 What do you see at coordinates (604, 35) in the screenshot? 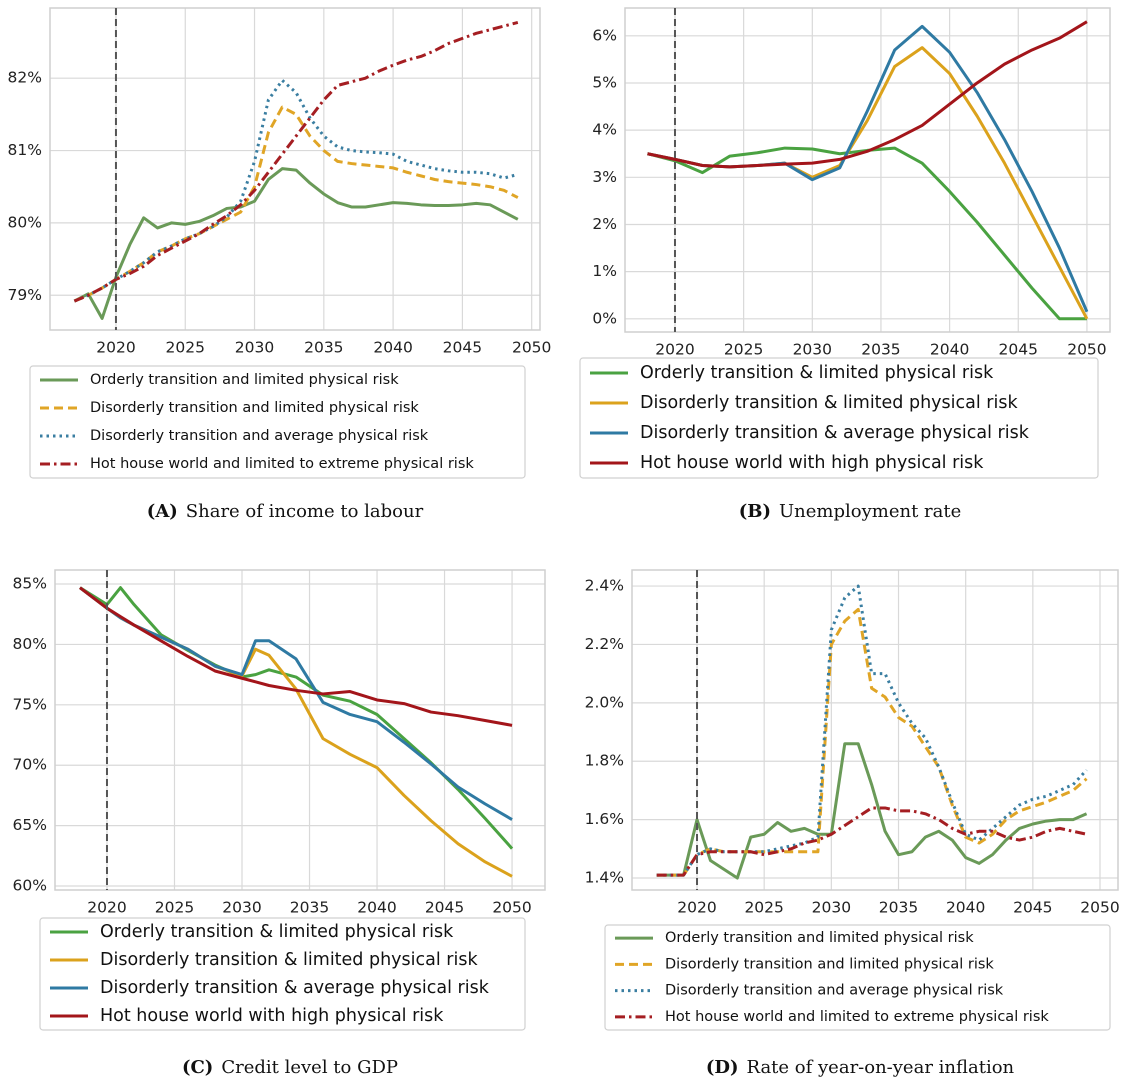
I see `y-tick-label: 6%` at bounding box center [604, 35].